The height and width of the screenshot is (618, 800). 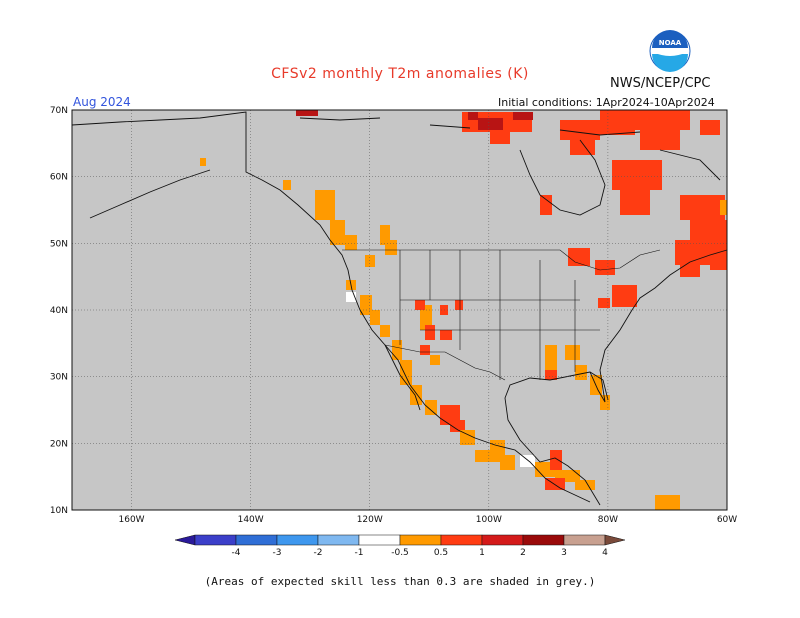 What do you see at coordinates (428, 520) in the screenshot?
I see `longitude-labels: 160W 140W 120W 100W 80W 60W` at bounding box center [428, 520].